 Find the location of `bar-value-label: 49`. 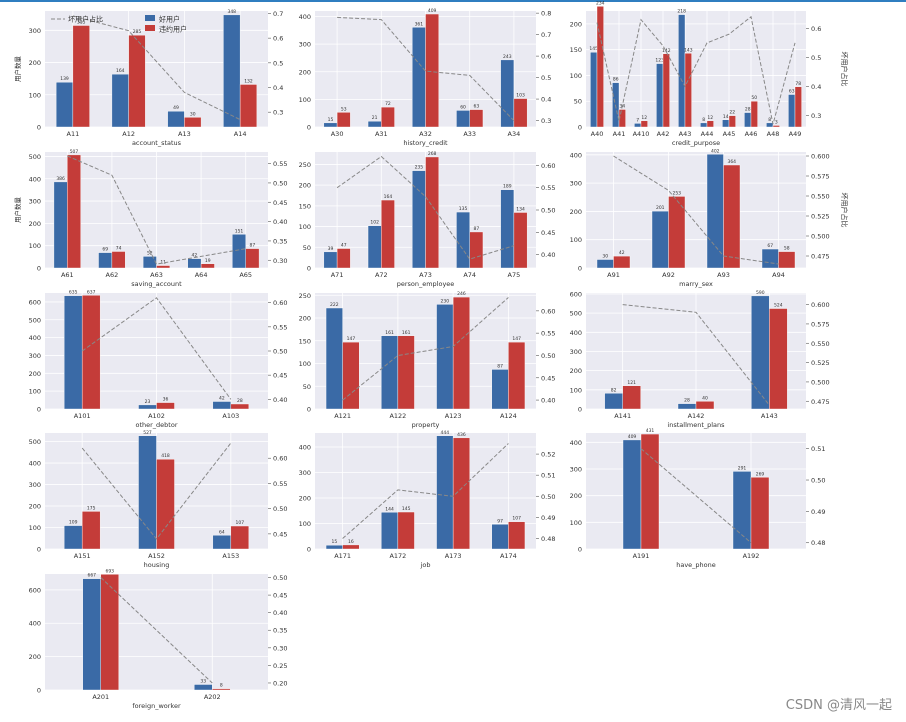

bar-value-label: 49 is located at coordinates (176, 108).